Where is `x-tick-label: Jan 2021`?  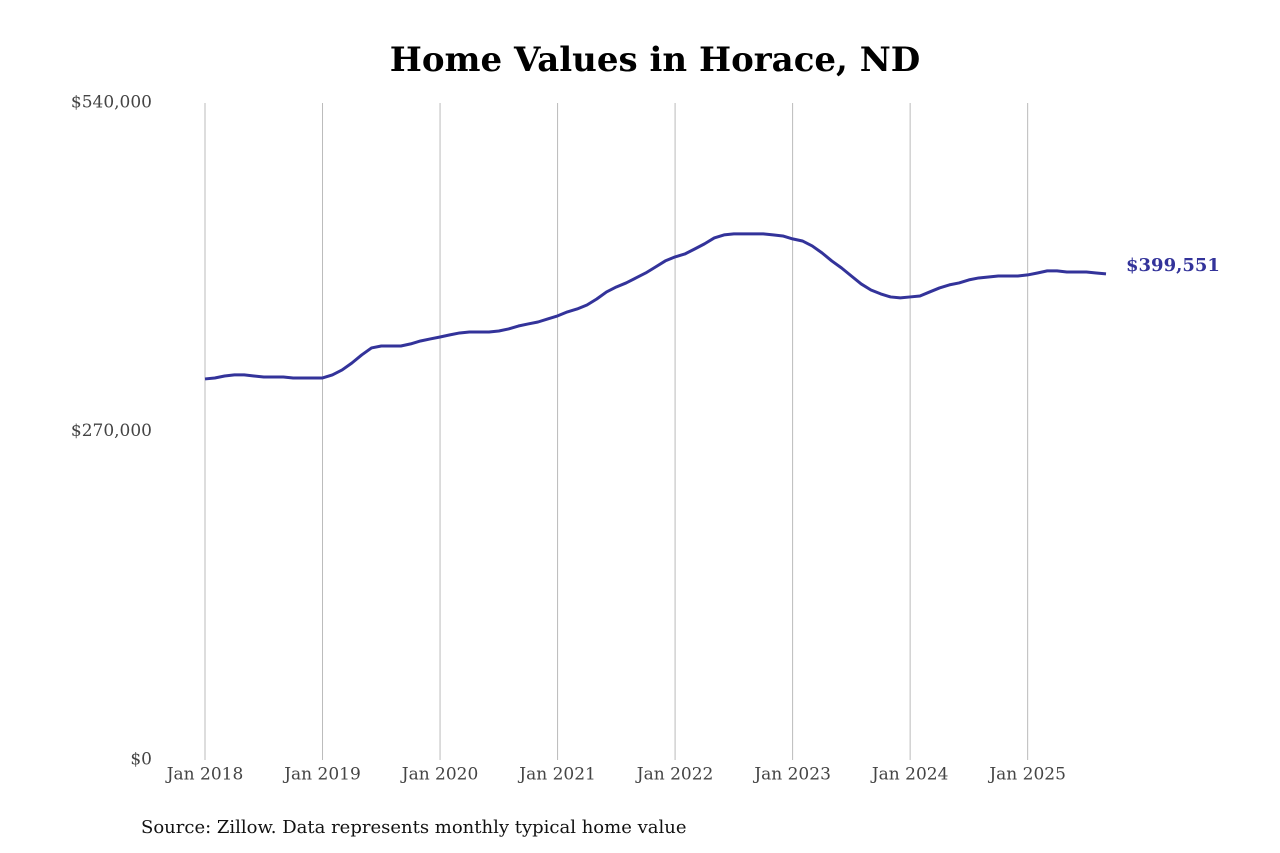 x-tick-label: Jan 2021 is located at coordinates (556, 775).